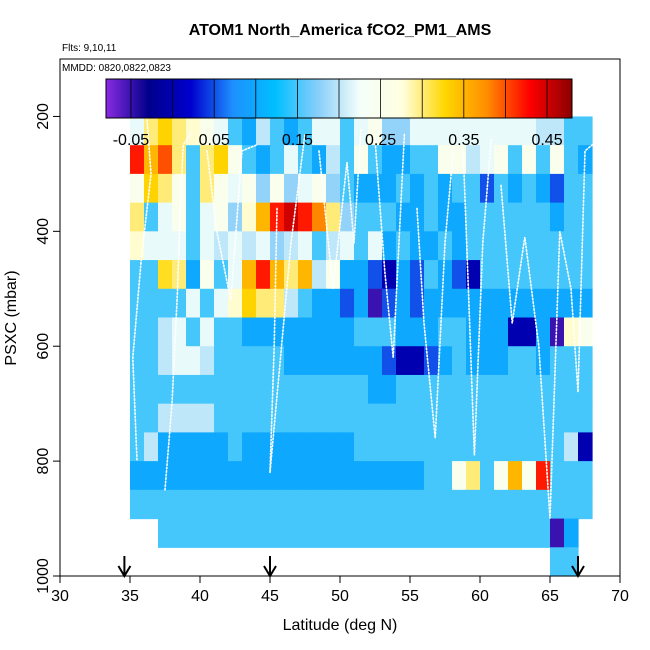 The width and height of the screenshot is (650, 650). Describe the element at coordinates (130, 596) in the screenshot. I see `x-tick-label: 35` at that location.